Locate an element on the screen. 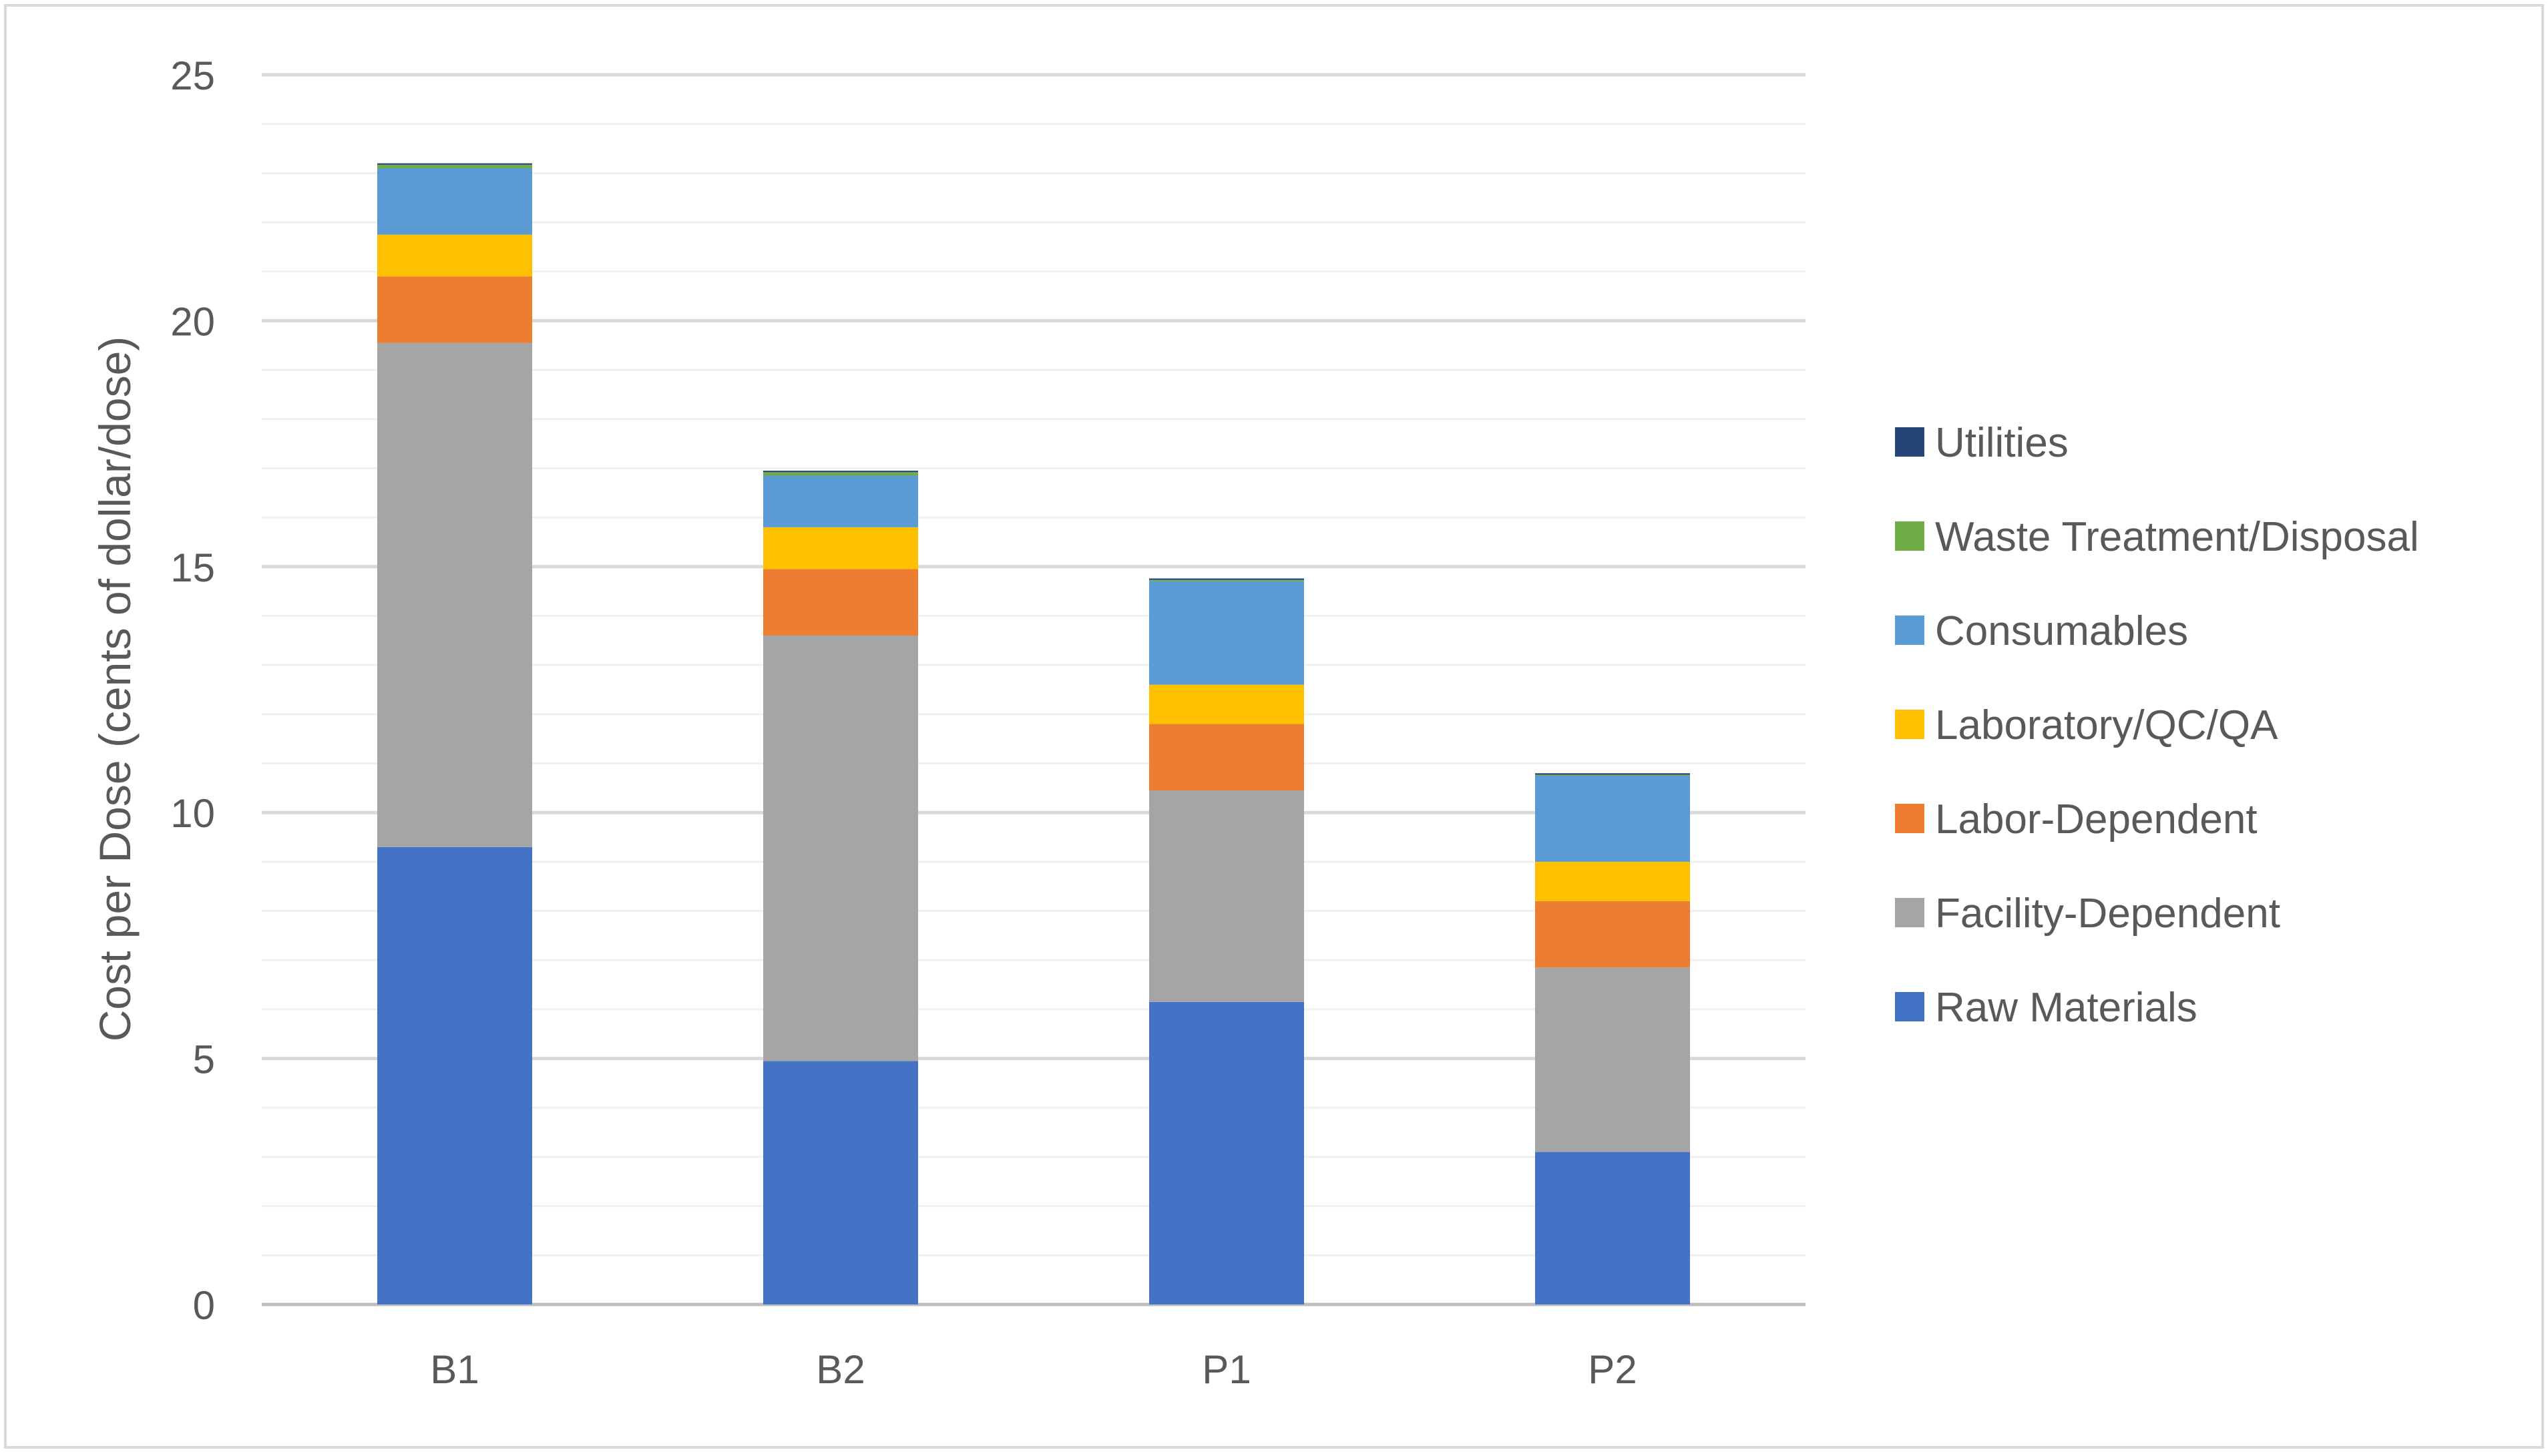 This screenshot has width=2548, height=1456. bar-segment-p1-utilities is located at coordinates (1226, 579).